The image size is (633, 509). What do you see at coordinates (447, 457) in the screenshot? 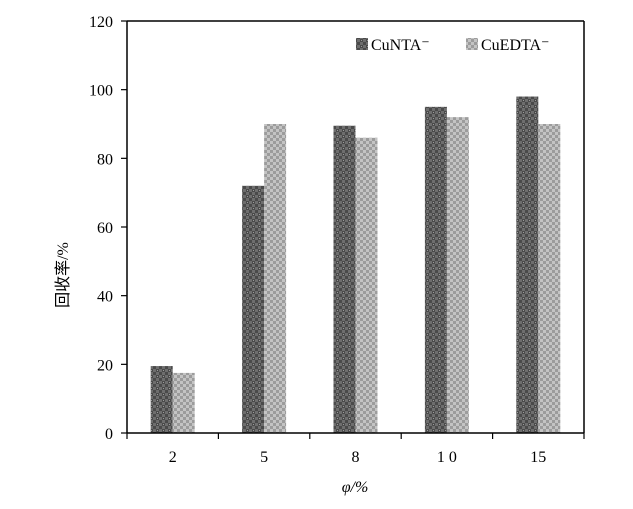
I see `x-tick-label: 1 0` at bounding box center [447, 457].